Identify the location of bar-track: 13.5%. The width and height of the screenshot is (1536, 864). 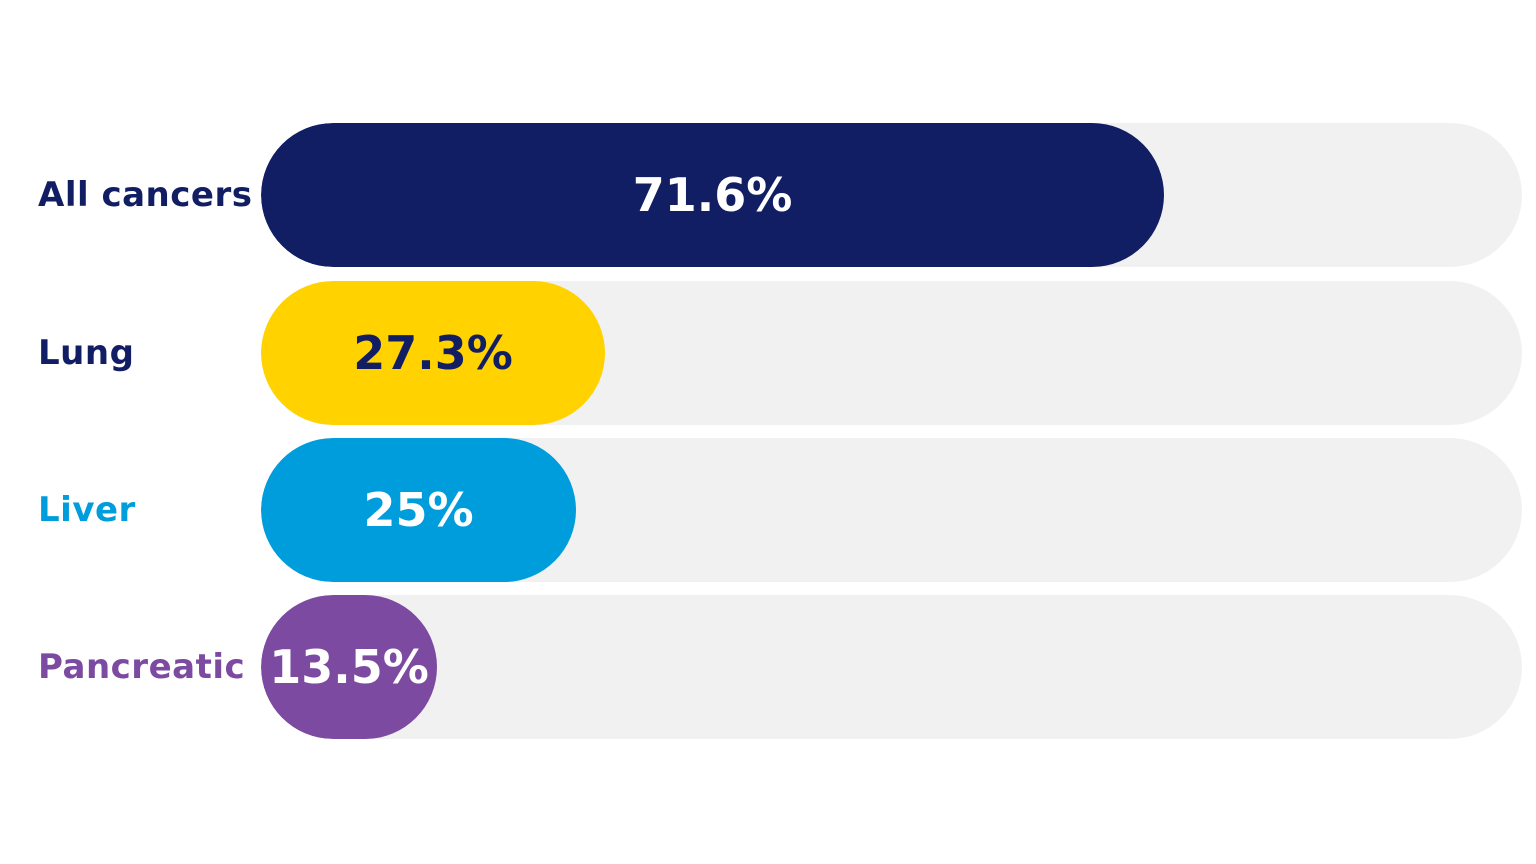
(891, 667).